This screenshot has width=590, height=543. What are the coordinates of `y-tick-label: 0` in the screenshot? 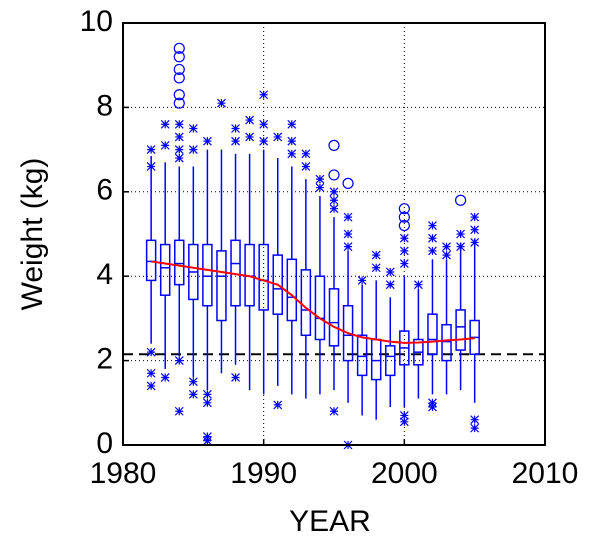 It's located at (104, 443).